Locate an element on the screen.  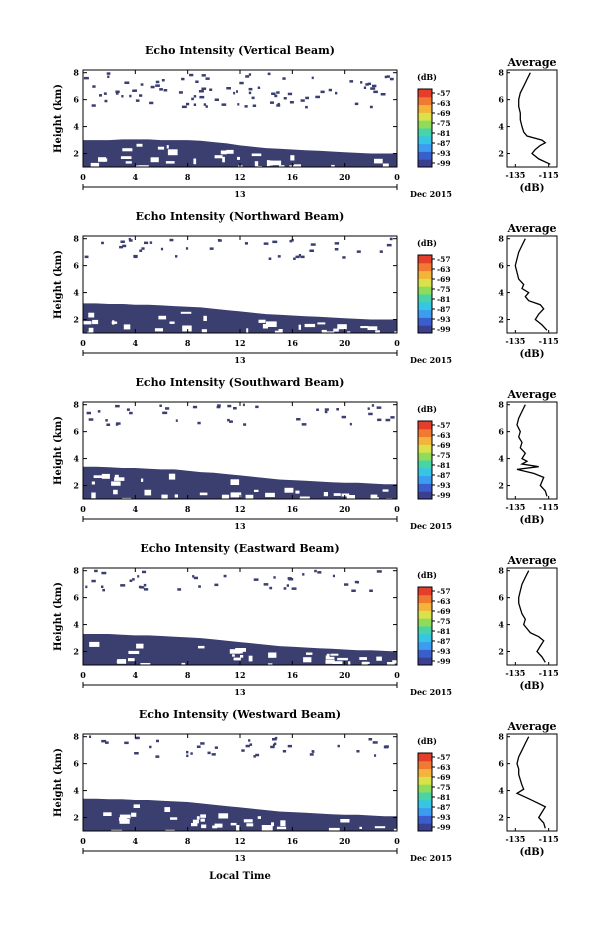
x-tick-label: 16 is located at coordinates (293, 509).